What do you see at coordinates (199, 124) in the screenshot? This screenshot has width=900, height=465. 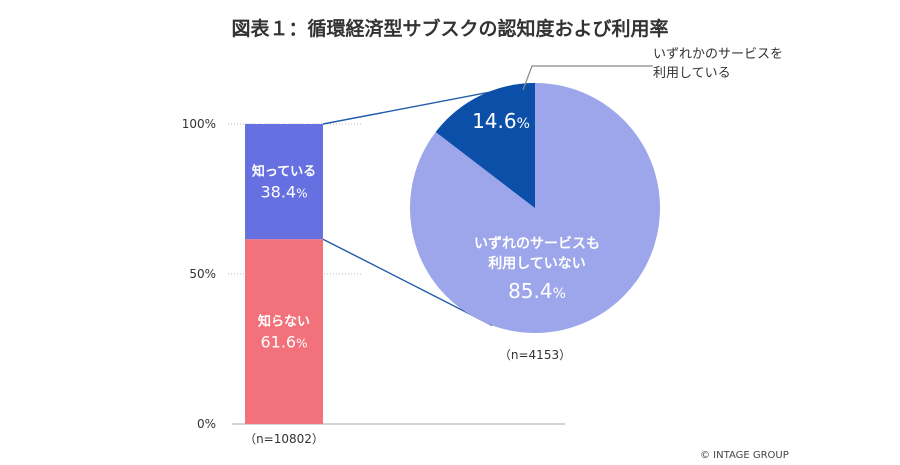 I see `y-tick-label: 100%` at bounding box center [199, 124].